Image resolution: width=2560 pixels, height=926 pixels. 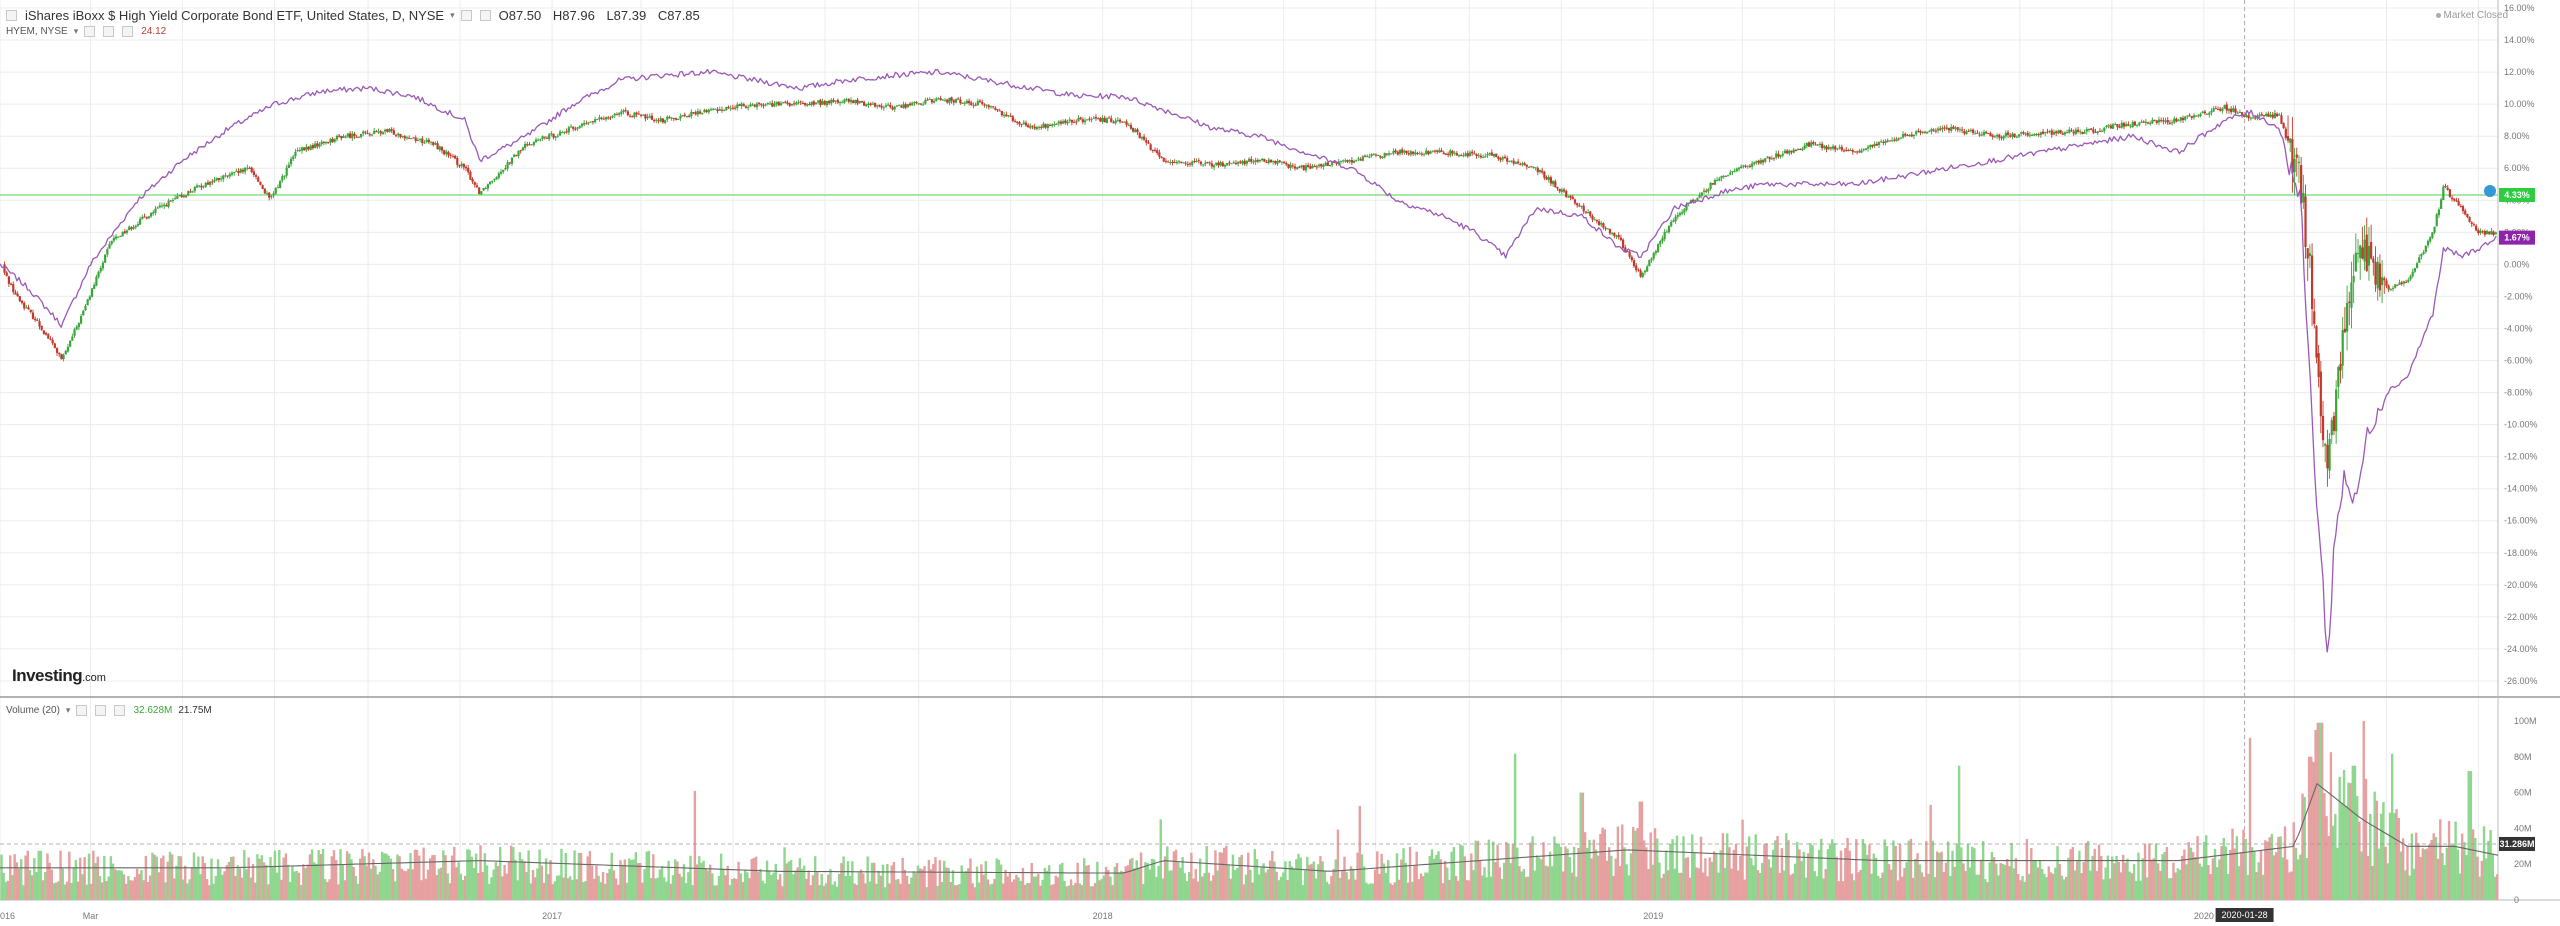 I want to click on x-tick-label: 2017, so click(x=552, y=916).